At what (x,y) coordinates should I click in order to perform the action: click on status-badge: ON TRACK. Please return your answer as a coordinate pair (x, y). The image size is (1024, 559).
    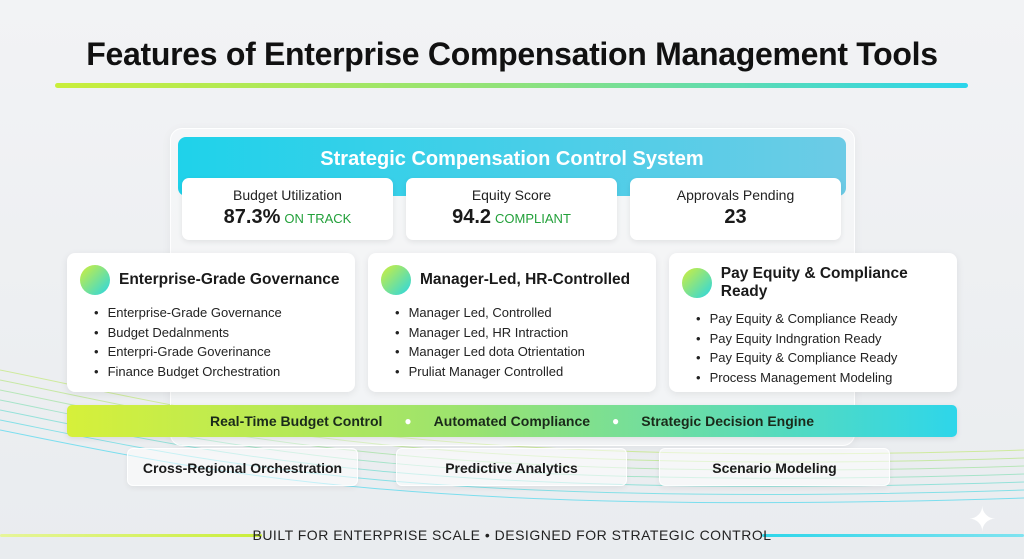
    Looking at the image, I should click on (318, 218).